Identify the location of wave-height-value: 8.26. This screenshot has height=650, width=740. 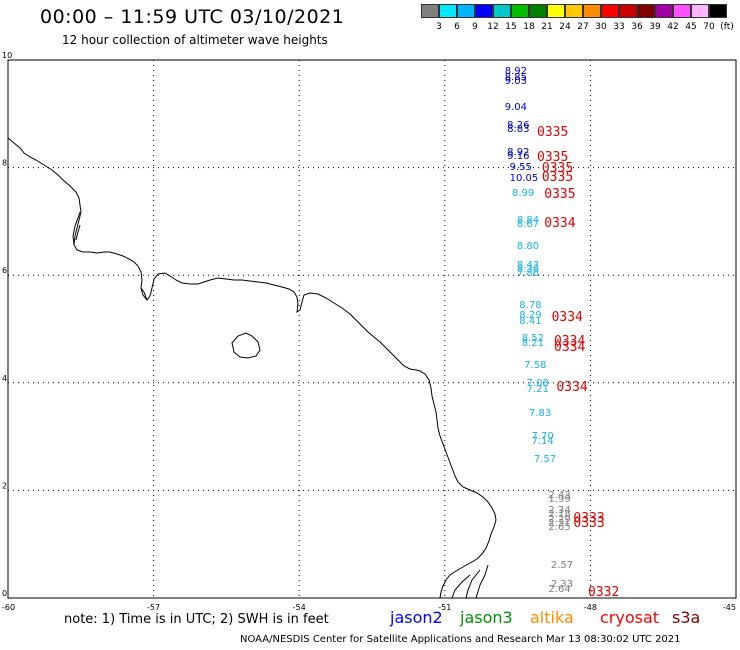
(518, 126).